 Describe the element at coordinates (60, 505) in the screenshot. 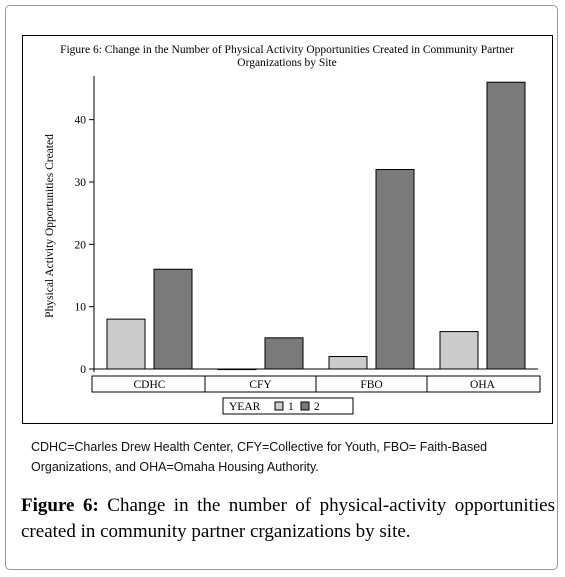

I see `caption-label: Figure 6:` at that location.